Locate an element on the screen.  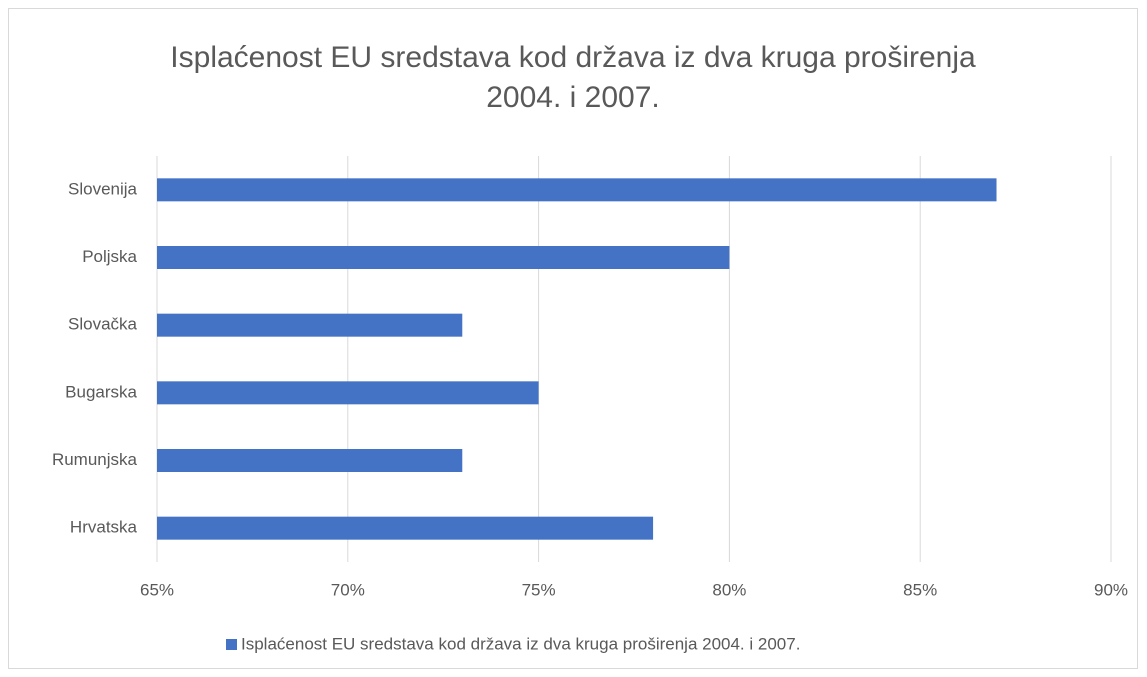
x-tick-label: 85% is located at coordinates (920, 589).